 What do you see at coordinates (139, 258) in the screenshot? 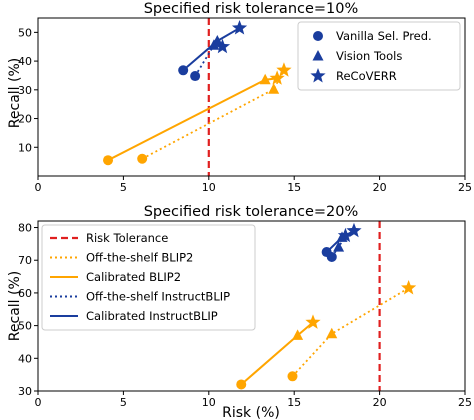
I see `legend-label: Off-the-shelf BLIP2` at bounding box center [139, 258].